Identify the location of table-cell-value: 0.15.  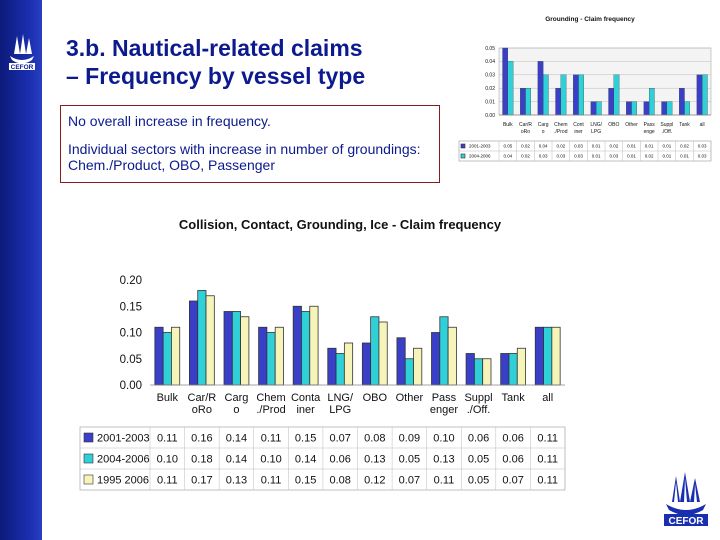
(305, 438).